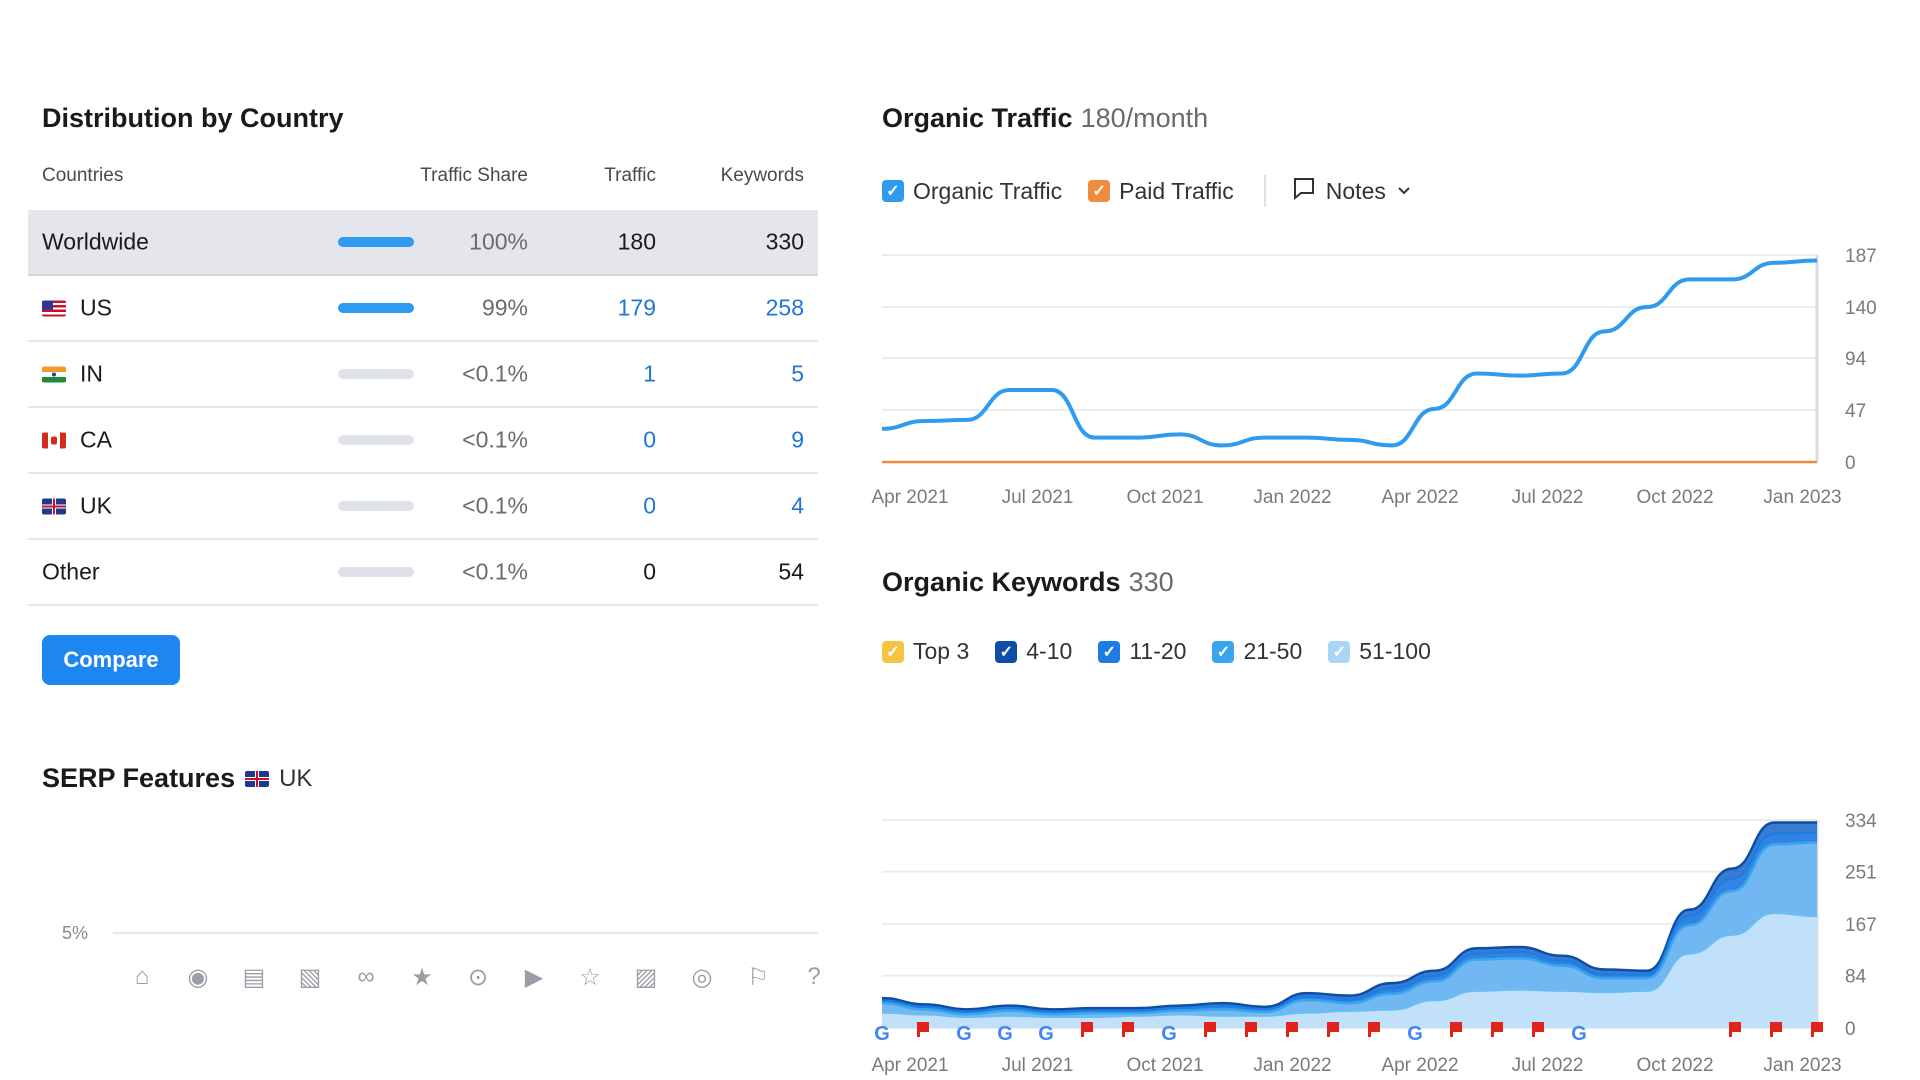 This screenshot has width=1920, height=1080. I want to click on col-traffic: Traffic, so click(630, 175).